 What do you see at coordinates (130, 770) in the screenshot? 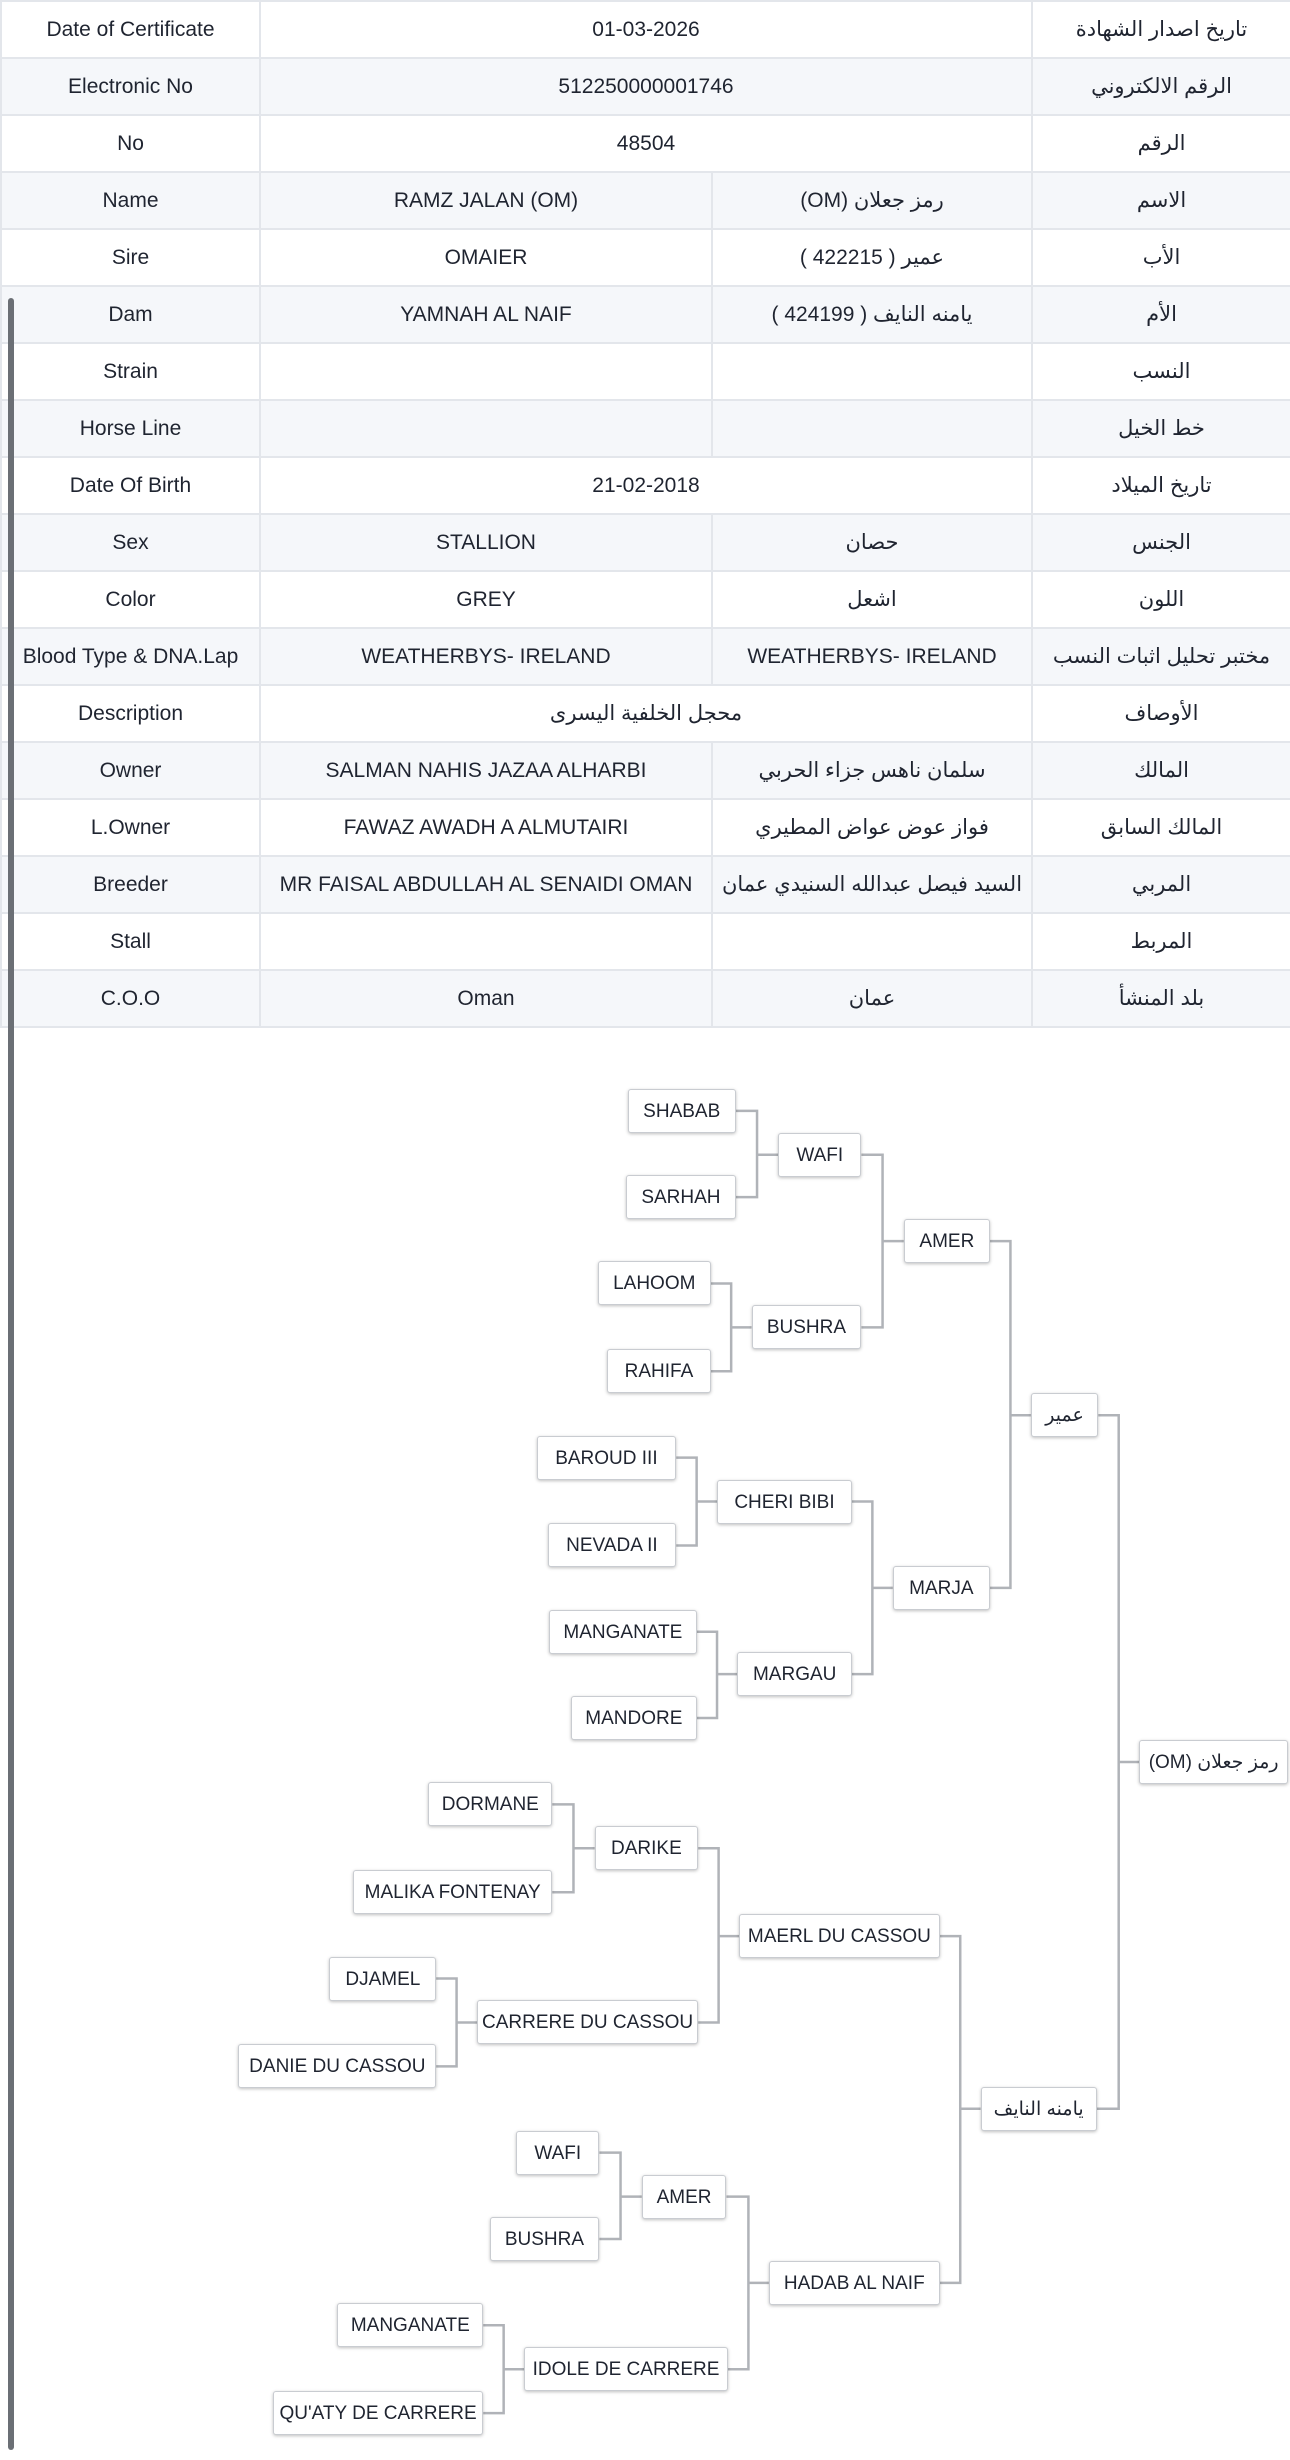
I see `label-en: Owner` at bounding box center [130, 770].